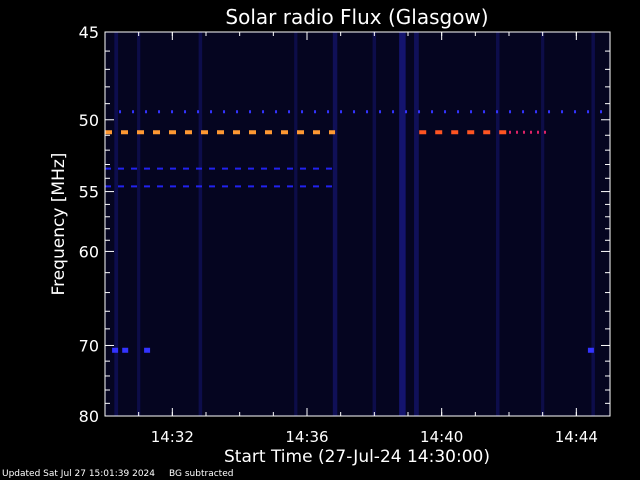  What do you see at coordinates (89, 345) in the screenshot?
I see `y-tick-label: 70` at bounding box center [89, 345].